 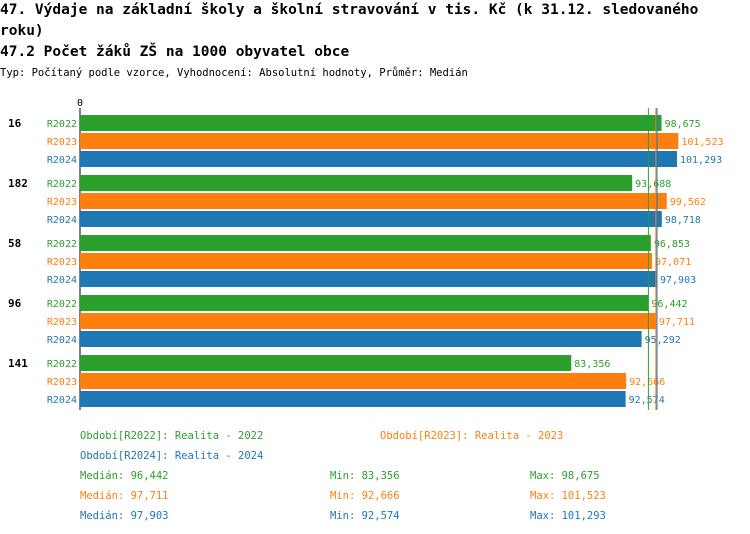 What do you see at coordinates (701, 160) in the screenshot?
I see `data-label: 101,293` at bounding box center [701, 160].